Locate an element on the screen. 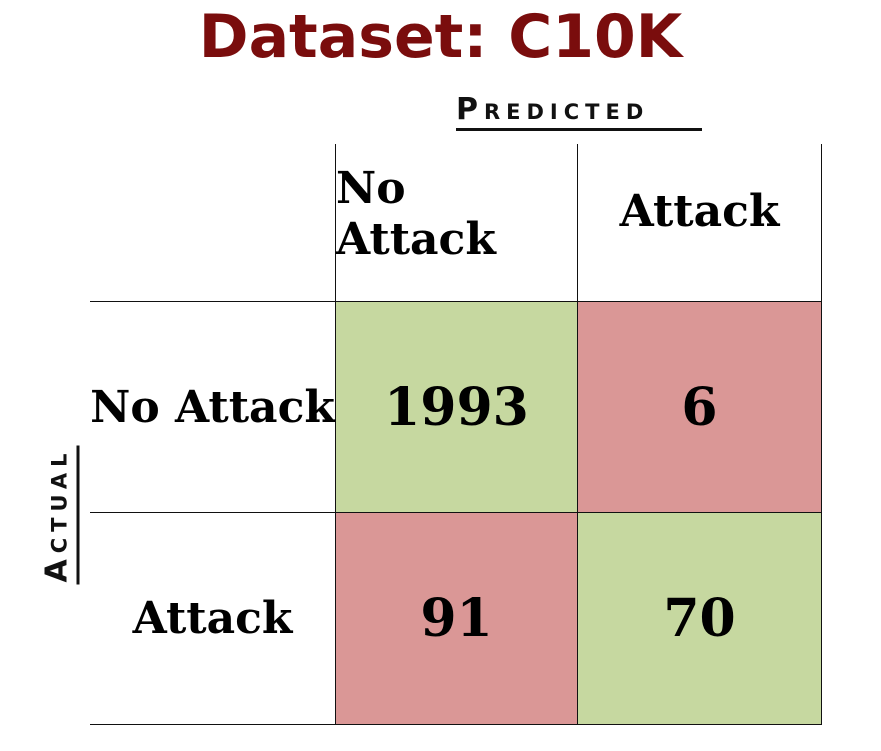 The width and height of the screenshot is (881, 751). predicted-axis-text: Predicted is located at coordinates (553, 109).